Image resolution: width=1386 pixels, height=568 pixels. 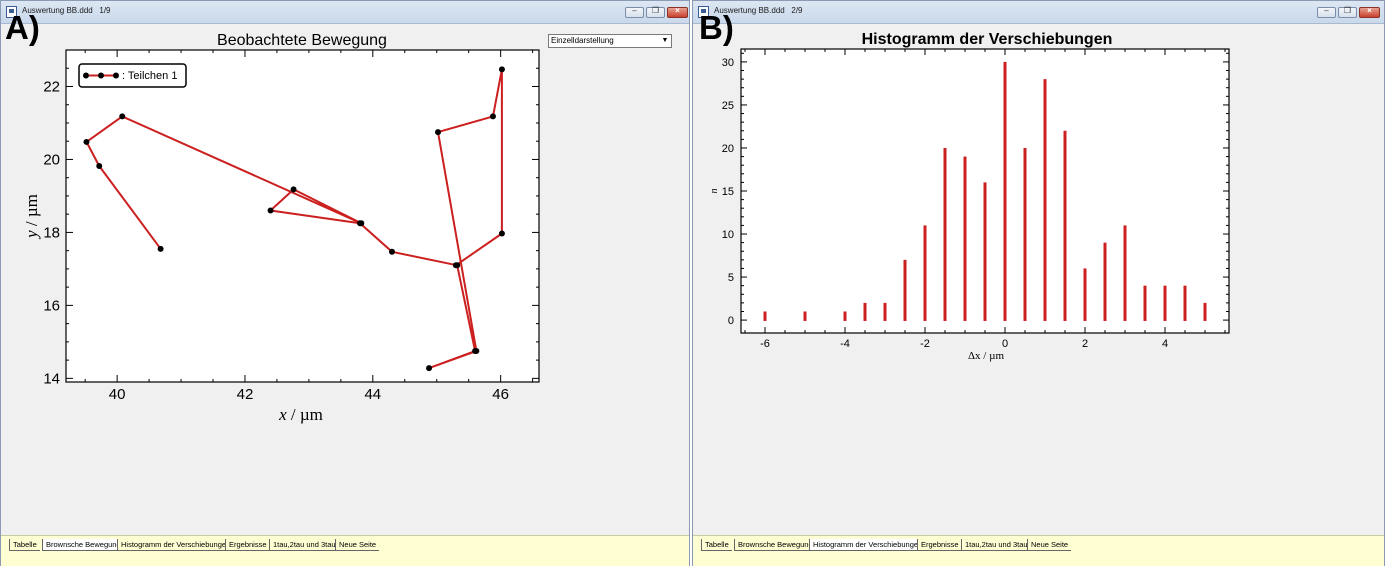 I want to click on y-tick-label: 10, so click(x=728, y=235).